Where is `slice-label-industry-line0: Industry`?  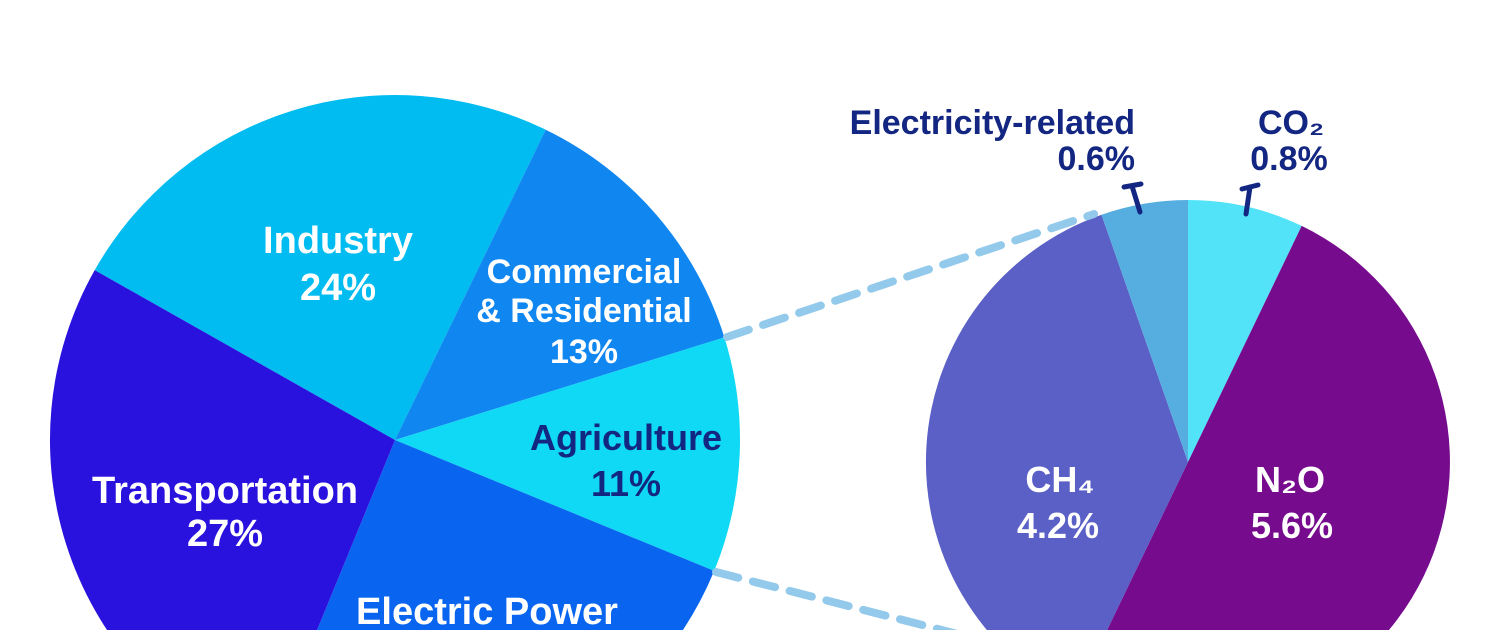 slice-label-industry-line0: Industry is located at coordinates (338, 241).